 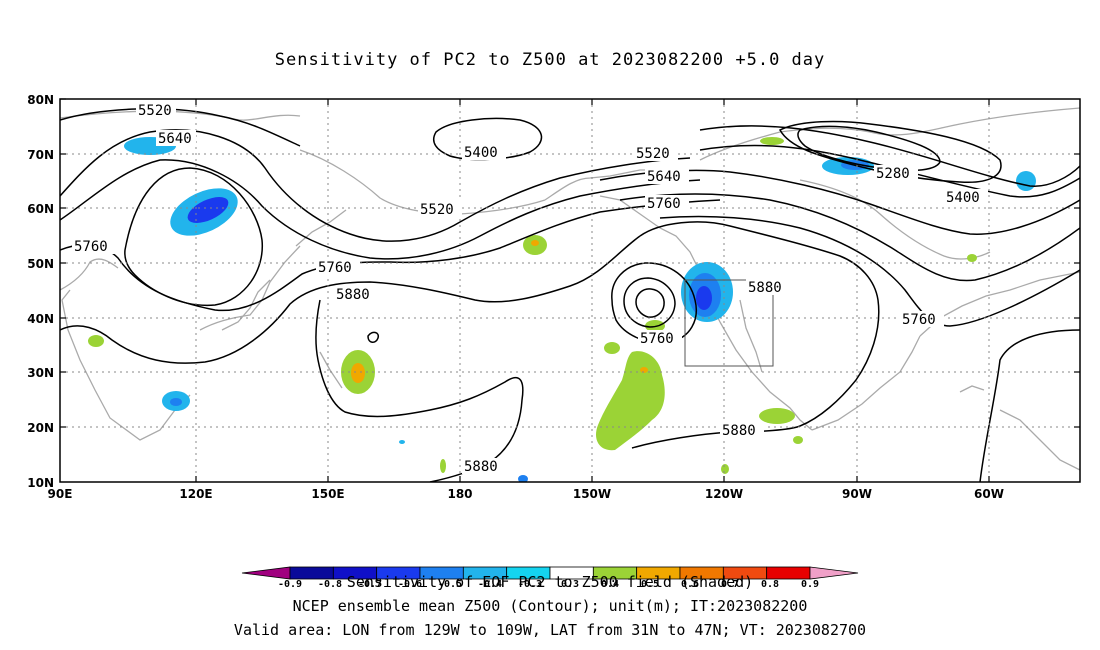 I want to click on lon-label: 90E, so click(x=60, y=494).